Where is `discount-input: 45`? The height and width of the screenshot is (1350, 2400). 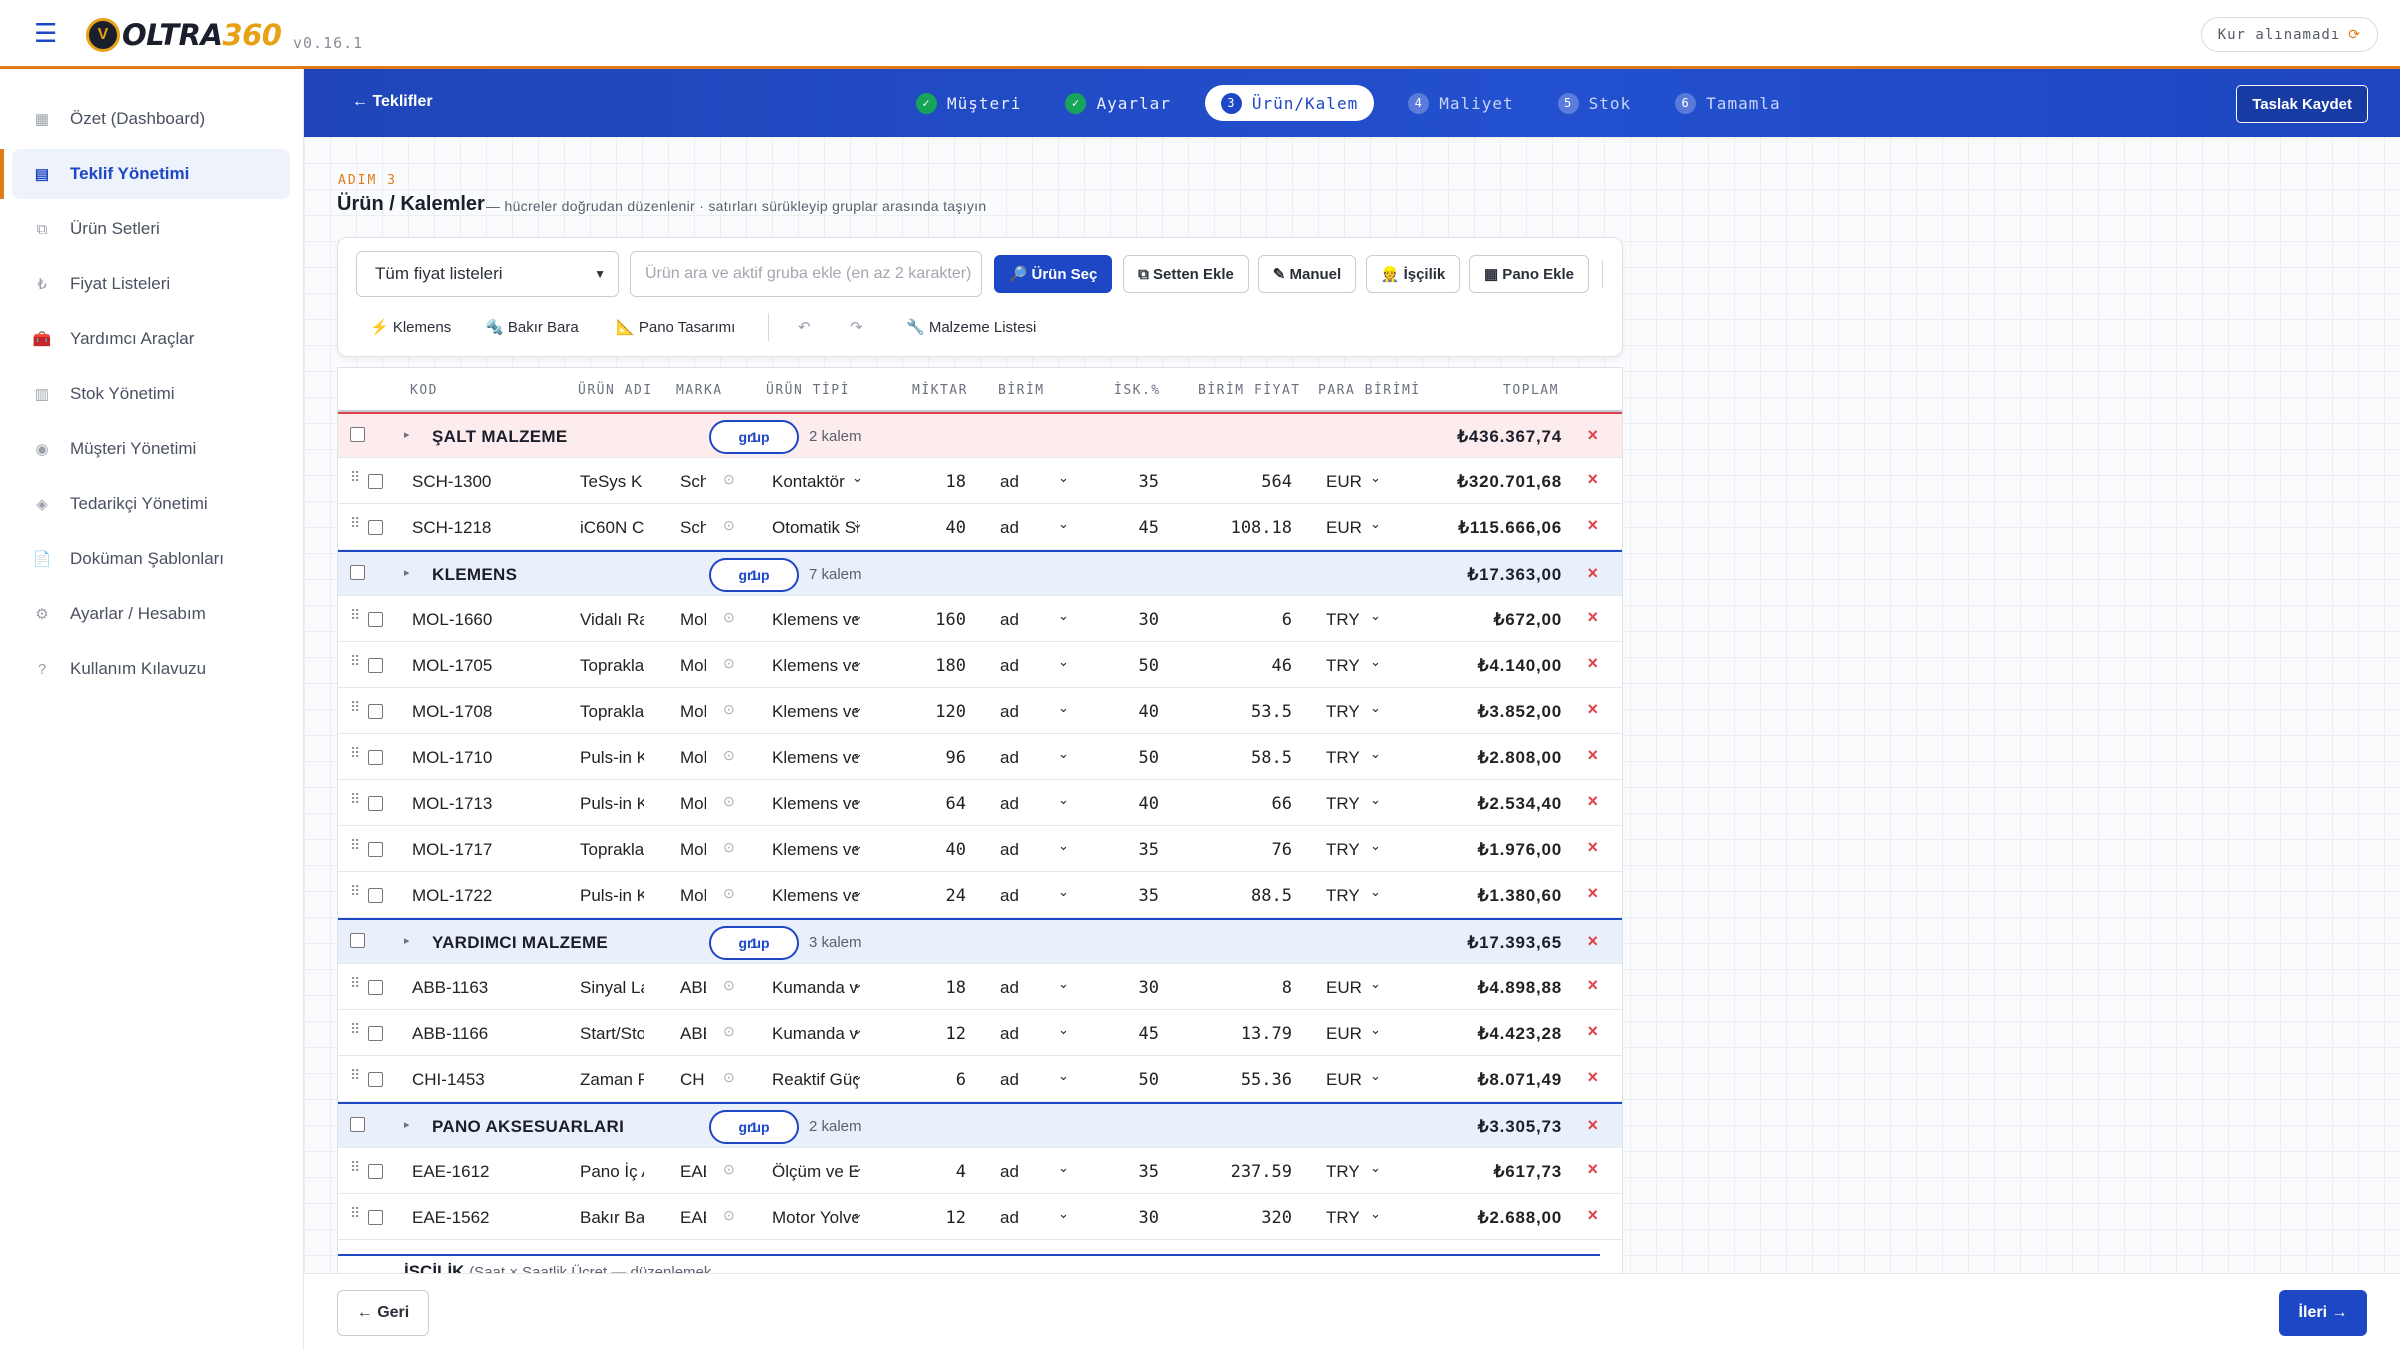 discount-input: 45 is located at coordinates (1148, 528).